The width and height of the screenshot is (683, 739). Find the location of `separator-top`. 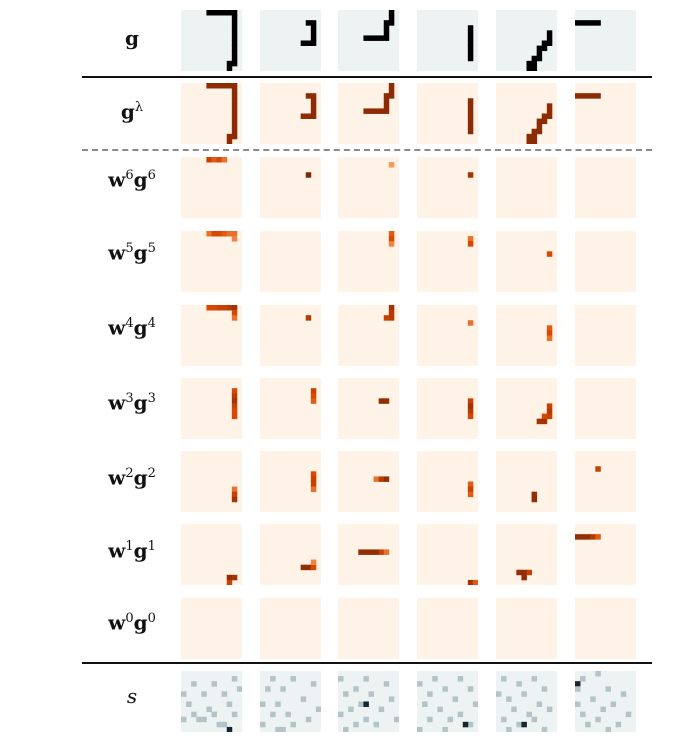

separator-top is located at coordinates (367, 77).